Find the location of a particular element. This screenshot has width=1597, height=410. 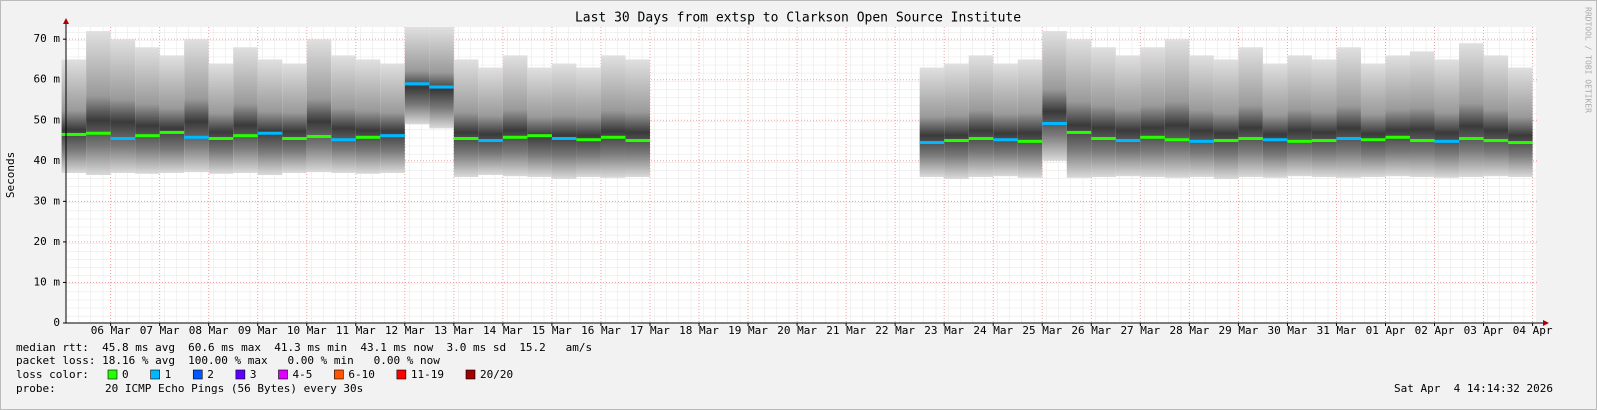

x-tick-label: 20 Mar is located at coordinates (797, 330).